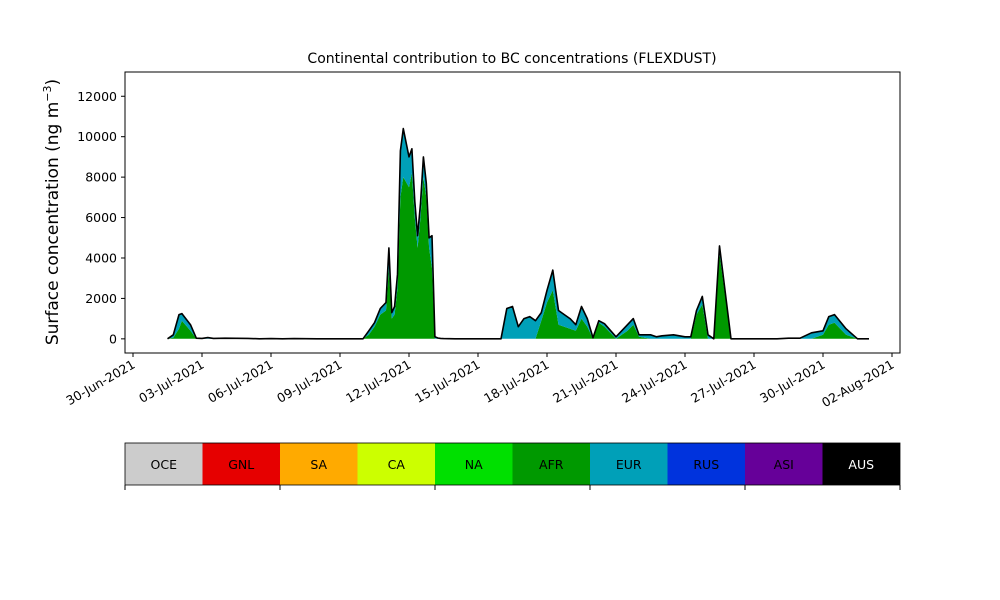 This screenshot has height=600, width=1000. I want to click on legend-label-ca: CA, so click(397, 464).